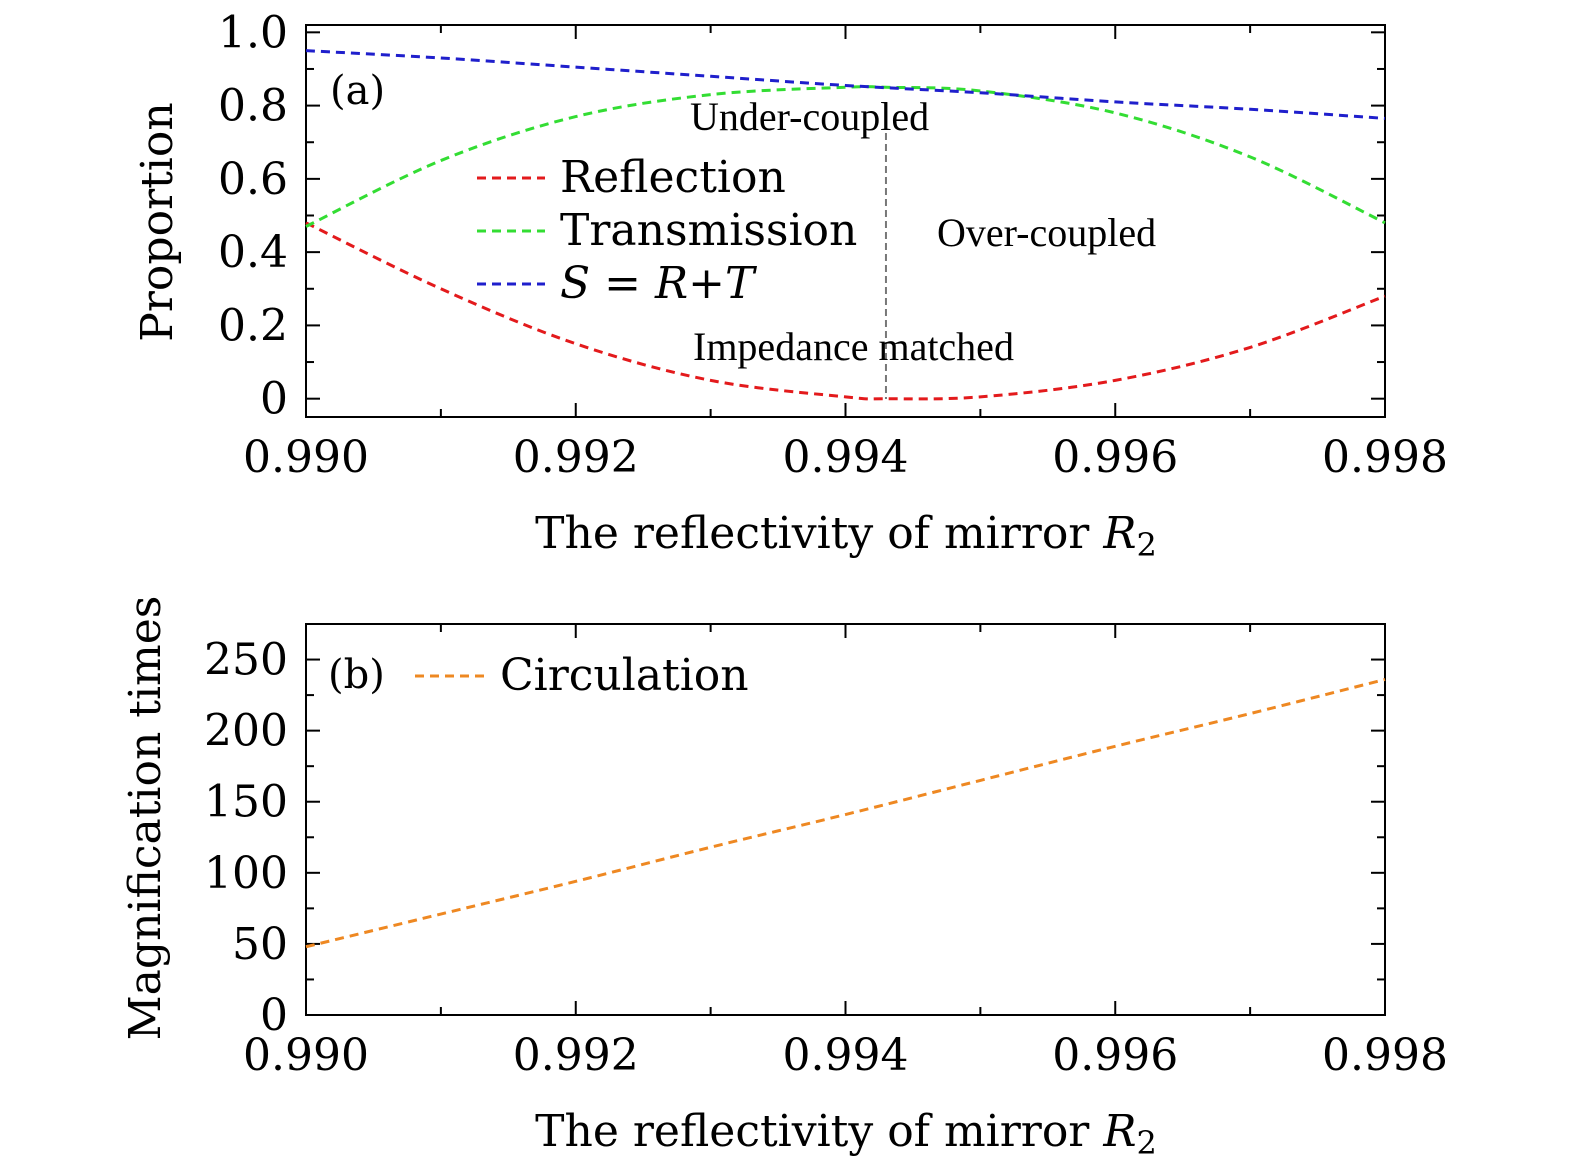 The image size is (1575, 1171). I want to click on y-tick-label: 0.6, so click(253, 179).